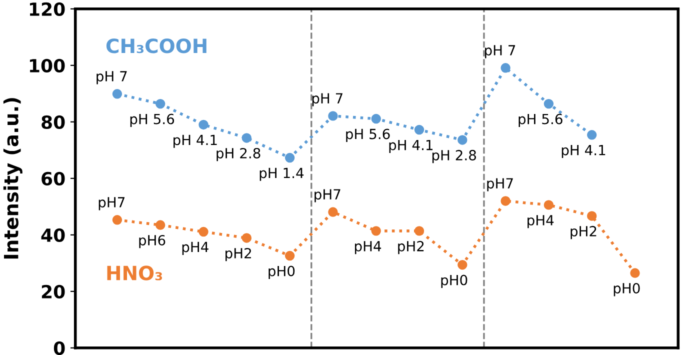 Image resolution: width=685 pixels, height=355 pixels. What do you see at coordinates (47, 65) in the screenshot?
I see `y-tick-label: 100` at bounding box center [47, 65].